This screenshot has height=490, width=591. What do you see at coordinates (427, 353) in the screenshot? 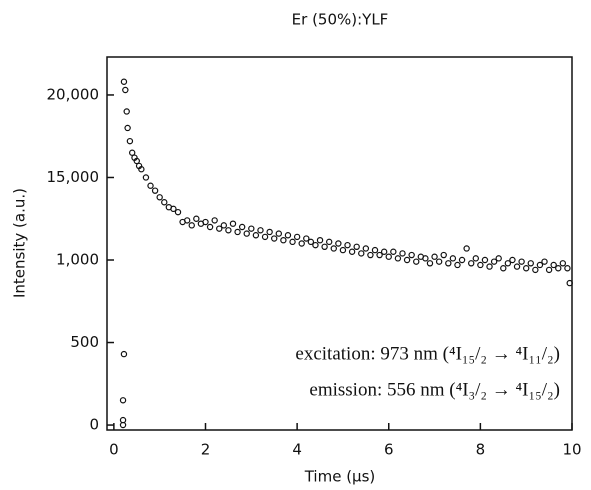
I see `annotation: excitation: 973 nm (⁴I₁₅/₂ → ⁴I₁₁/₂)` at bounding box center [427, 353].